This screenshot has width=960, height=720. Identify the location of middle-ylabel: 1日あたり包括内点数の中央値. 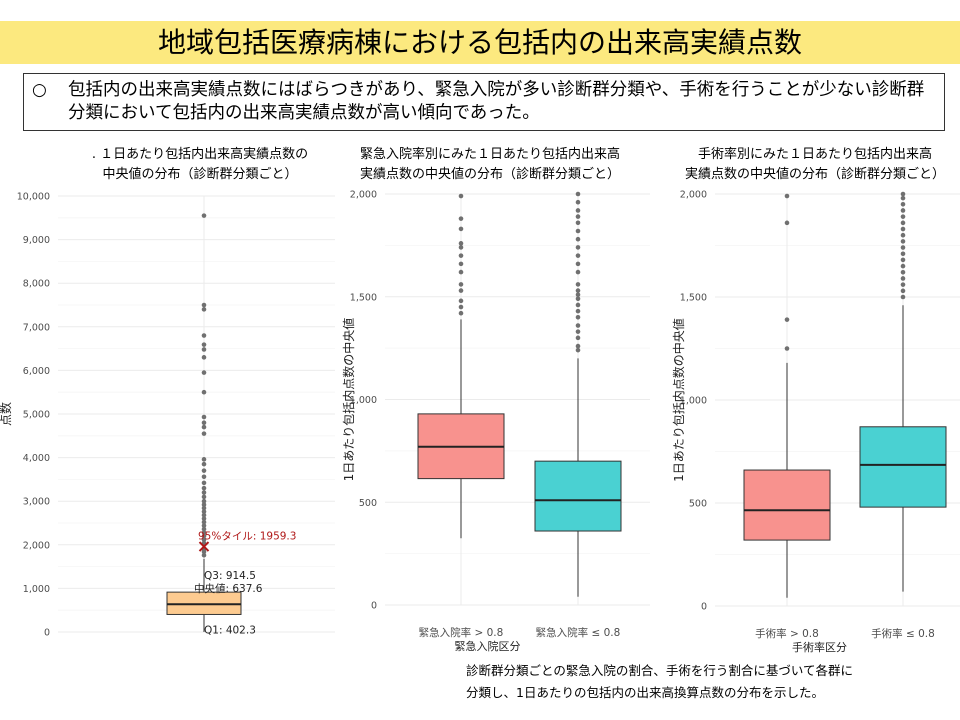
(348, 400).